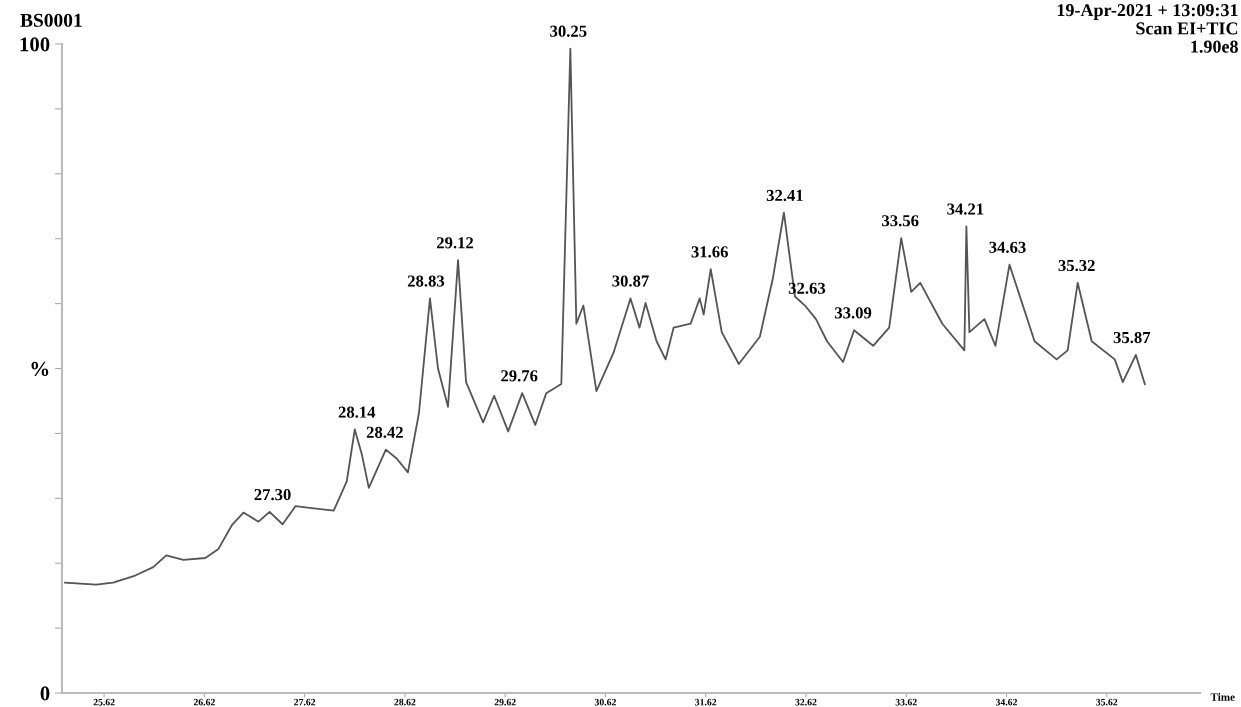 This screenshot has width=1241, height=707. Describe the element at coordinates (709, 252) in the screenshot. I see `annotation: 31.66` at that location.